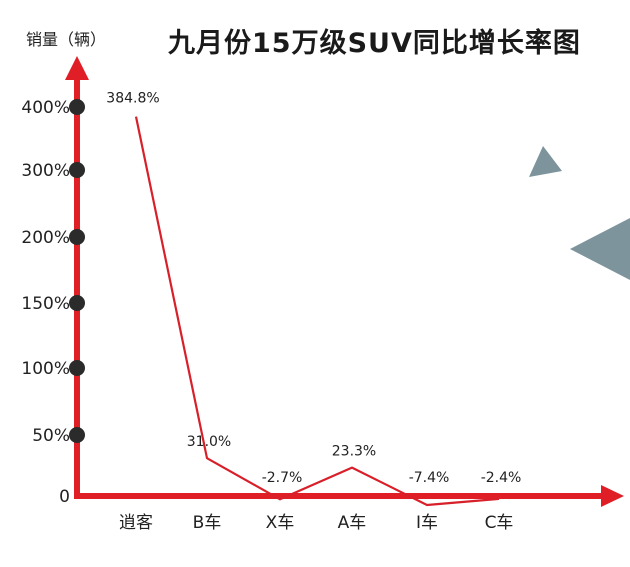  What do you see at coordinates (600, 249) in the screenshot?
I see `decor-triangle-large` at bounding box center [600, 249].